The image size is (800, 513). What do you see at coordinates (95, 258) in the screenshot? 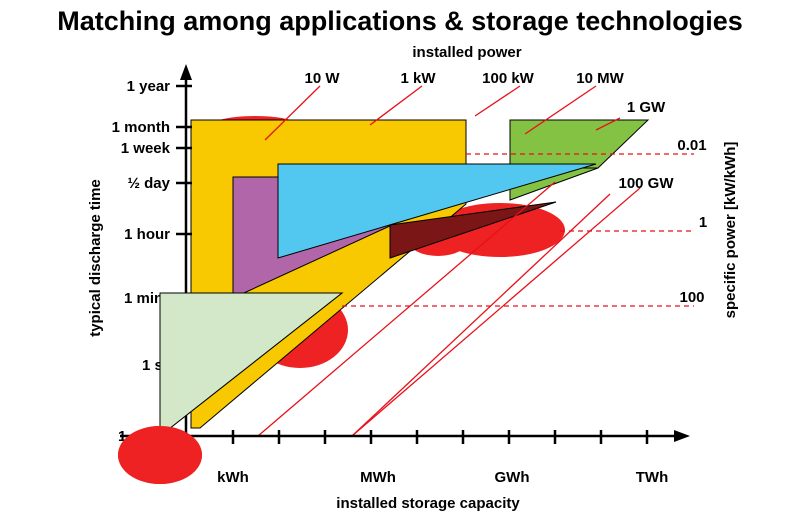
I see `y-axis-label: typical discharge time` at bounding box center [95, 258].